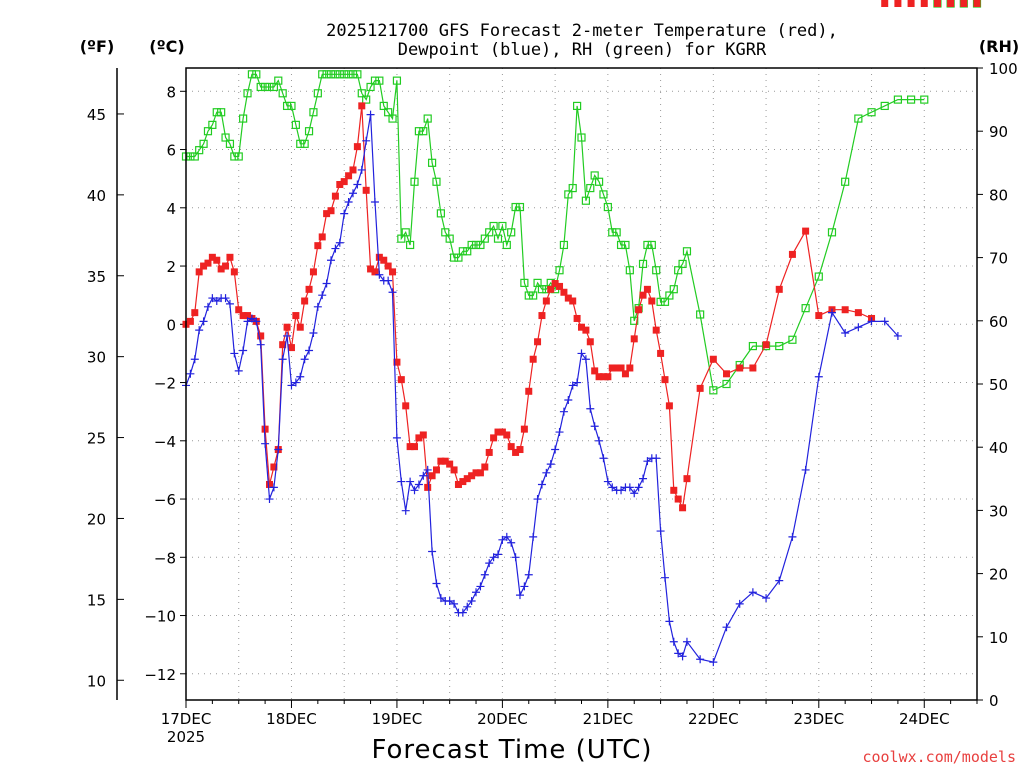  Describe the element at coordinates (96, 115) in the screenshot. I see `fahrenheit-tick-label: 45` at that location.